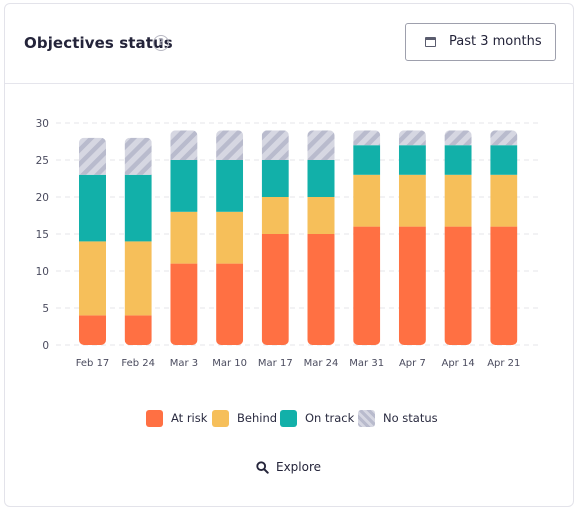 This screenshot has width=580, height=514. What do you see at coordinates (98, 43) in the screenshot?
I see `card-title: Objectives status` at bounding box center [98, 43].